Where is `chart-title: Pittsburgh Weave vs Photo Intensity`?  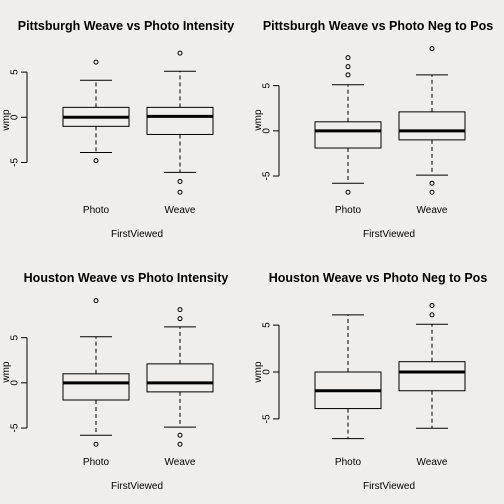
chart-title: Pittsburgh Weave vs Photo Intensity is located at coordinates (126, 26).